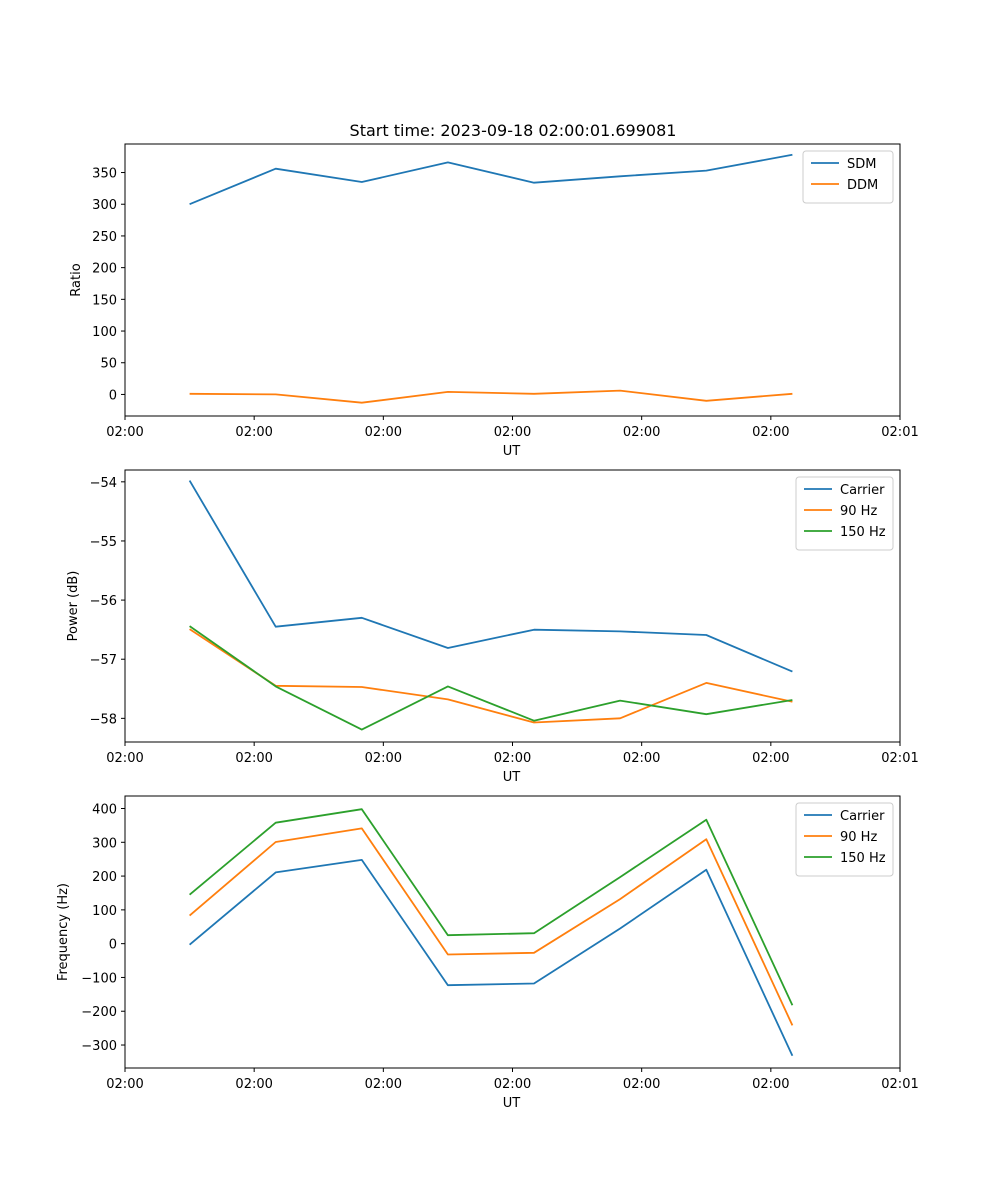 The width and height of the screenshot is (1000, 1200). What do you see at coordinates (99, 1012) in the screenshot?
I see `y-tick-label: −200` at bounding box center [99, 1012].